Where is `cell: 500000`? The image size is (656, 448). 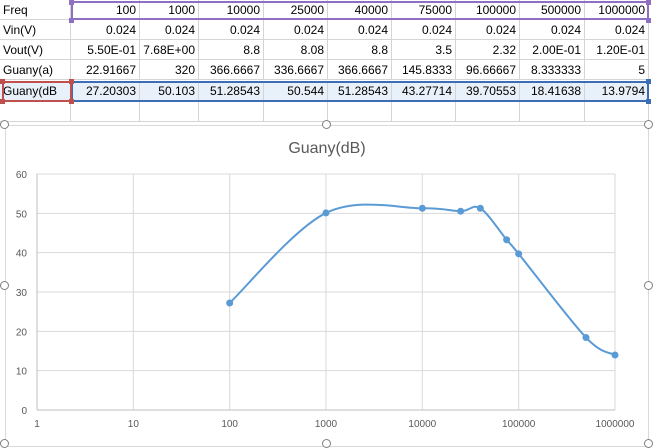 cell: 500000 is located at coordinates (552, 10).